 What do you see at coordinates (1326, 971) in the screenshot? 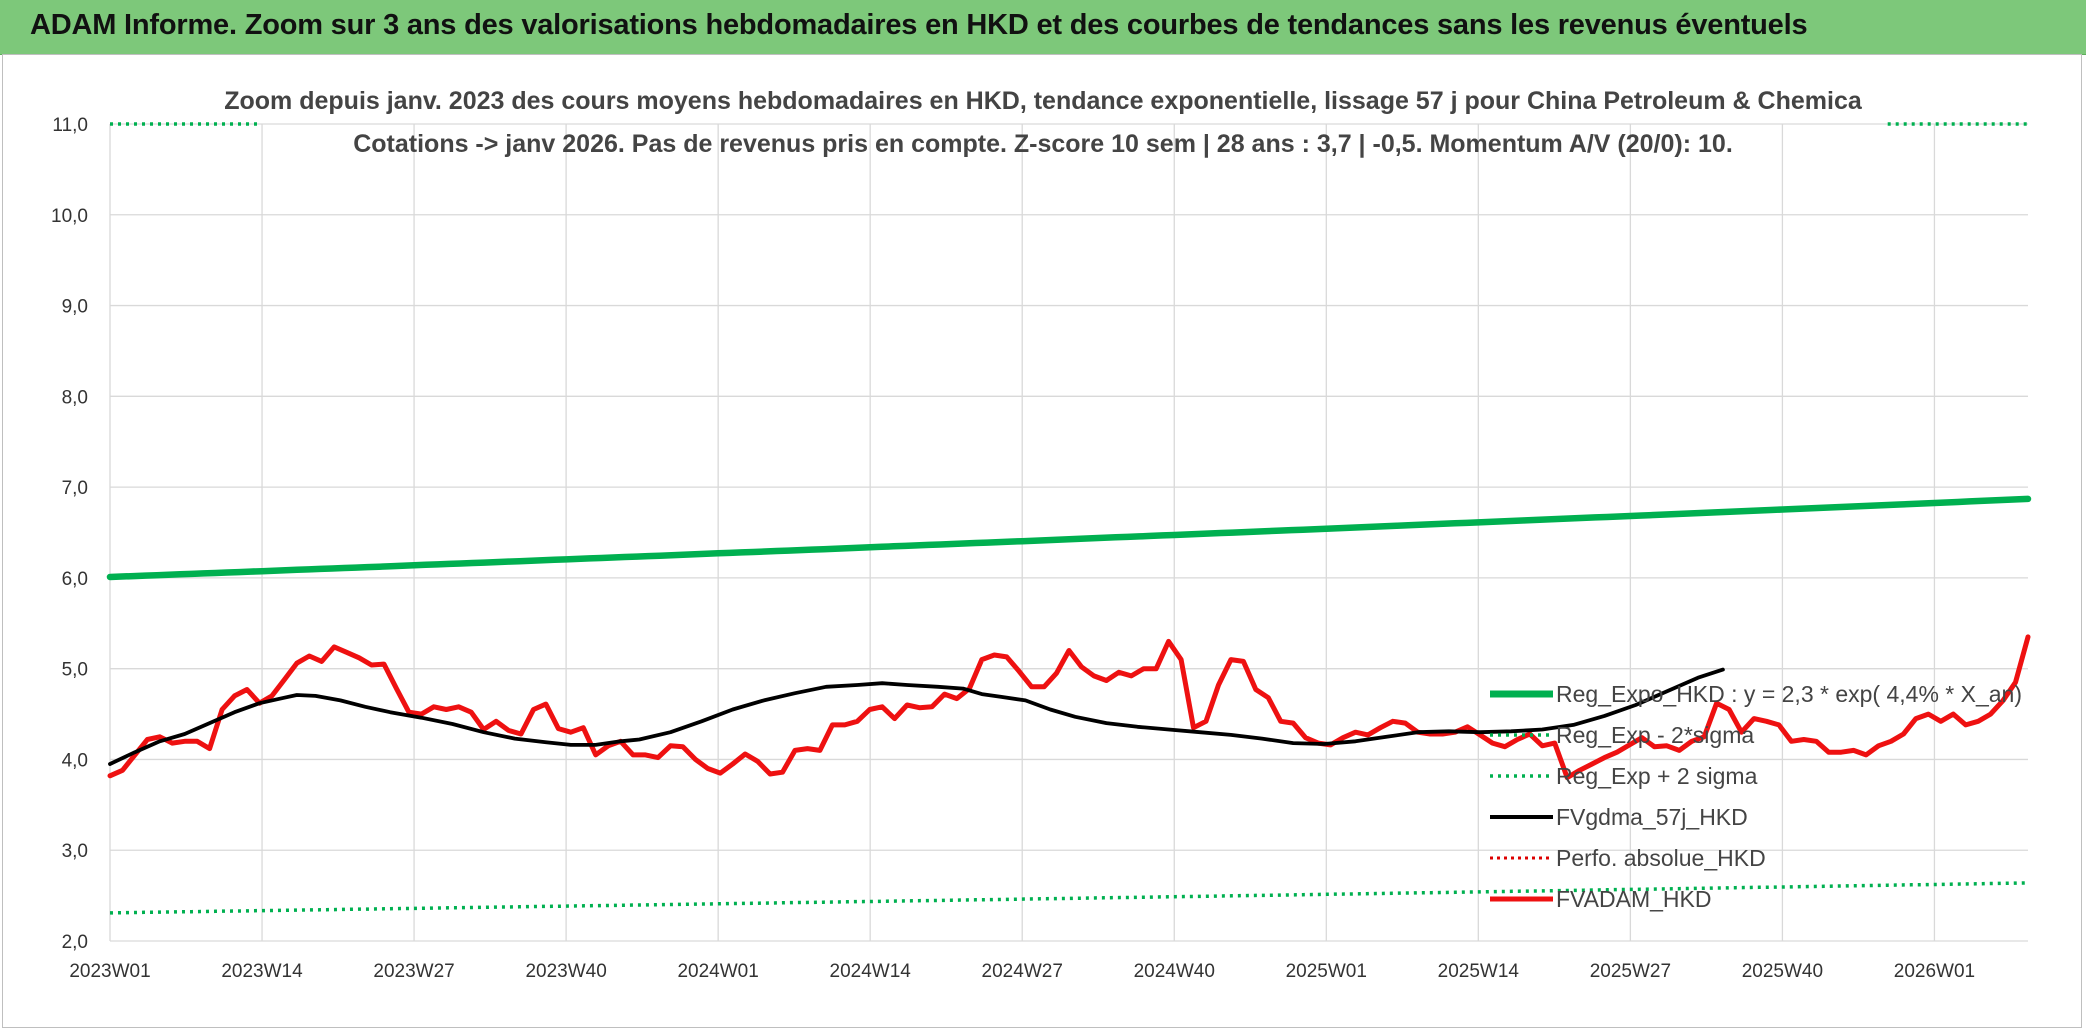
I see `x-tick-label: 2025W01` at bounding box center [1326, 971].